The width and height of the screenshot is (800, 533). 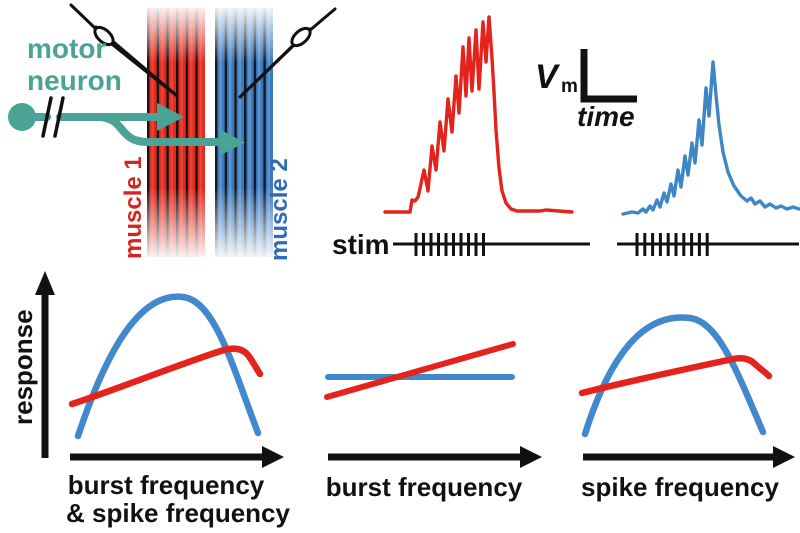 What do you see at coordinates (23, 367) in the screenshot?
I see `response-ylabel: response` at bounding box center [23, 367].